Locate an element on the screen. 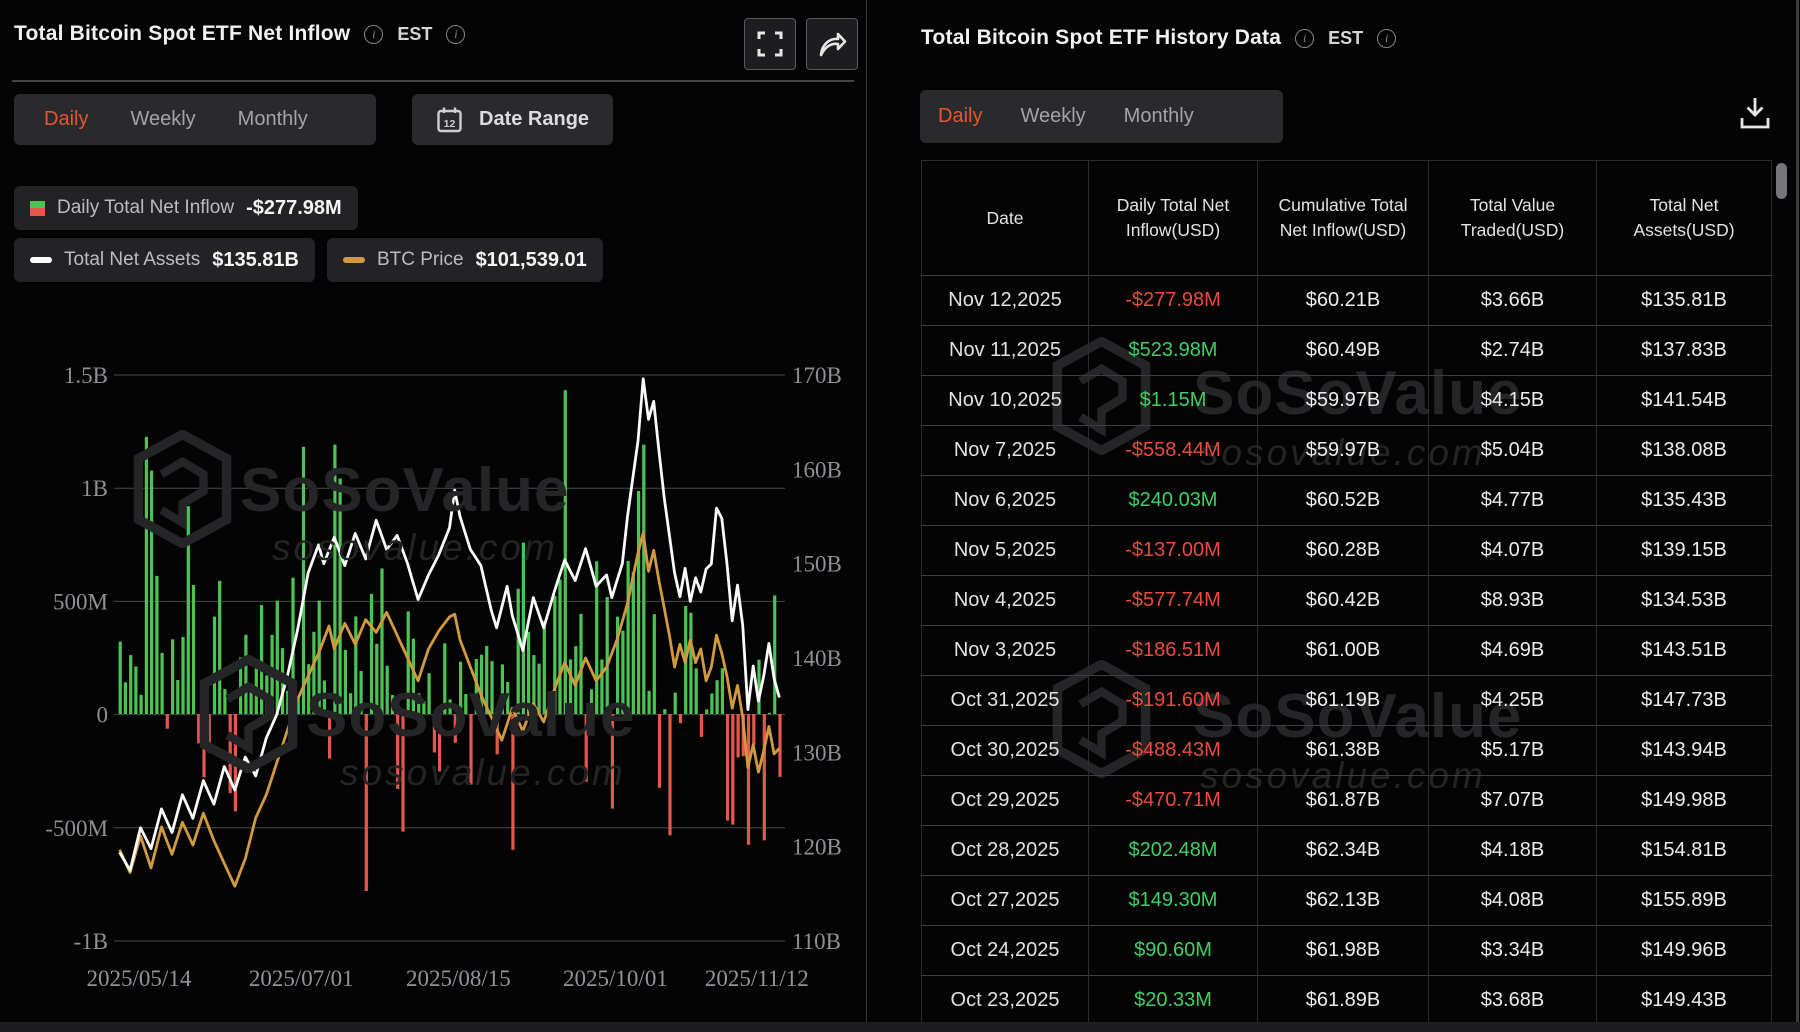 This screenshot has height=1032, width=1800. x-axis-tick: 2025/05/14 is located at coordinates (139, 978).